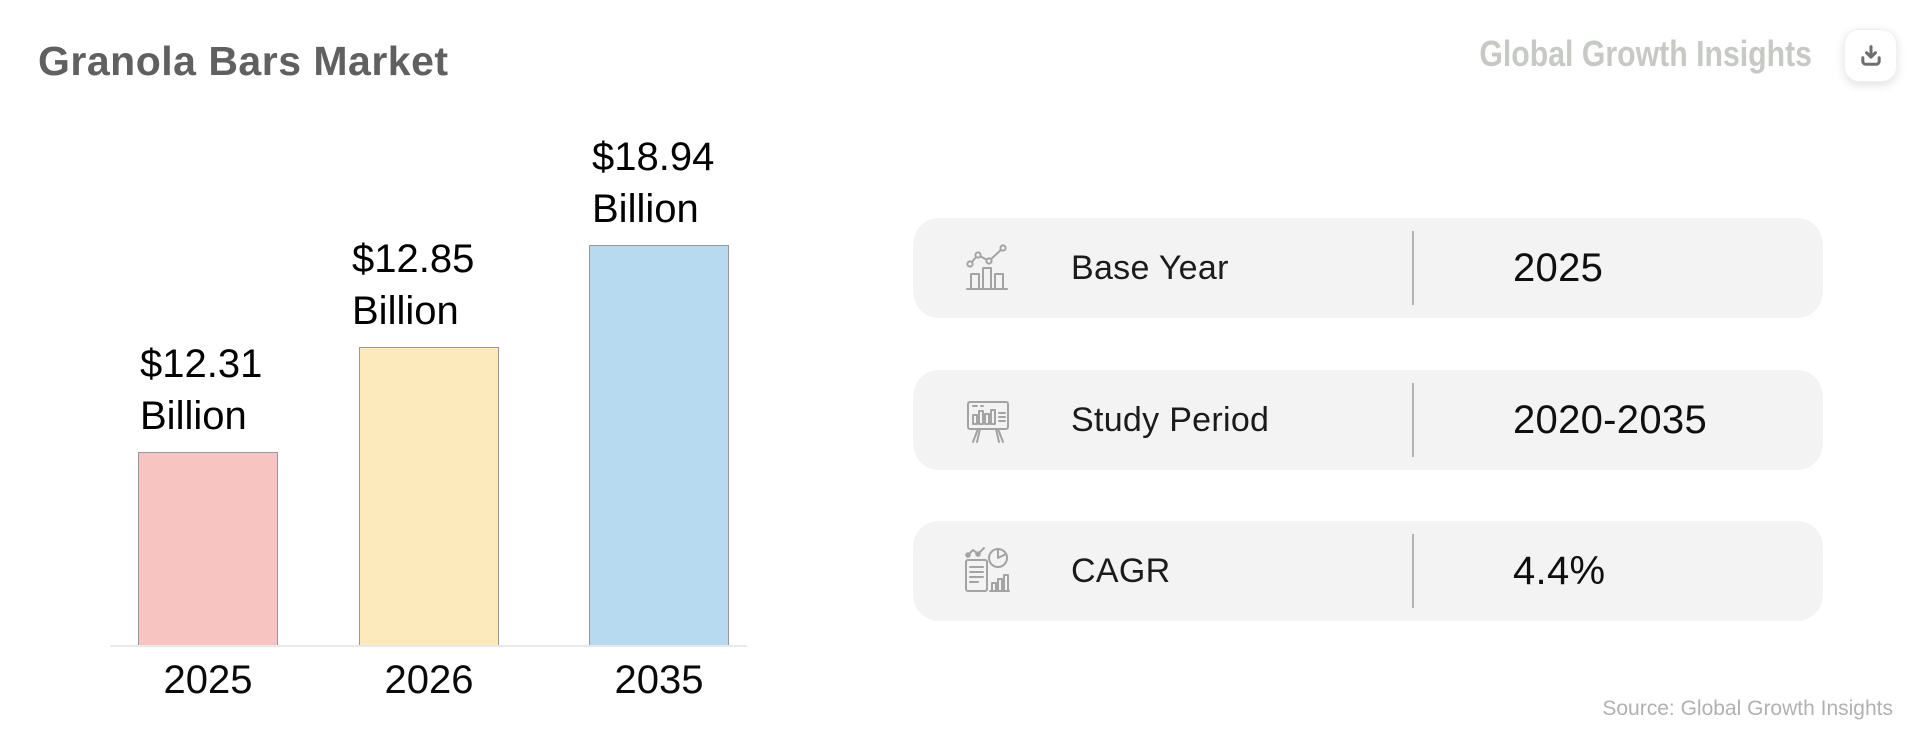  Describe the element at coordinates (201, 390) in the screenshot. I see `bar-value-label: $12.31 Billion` at that location.